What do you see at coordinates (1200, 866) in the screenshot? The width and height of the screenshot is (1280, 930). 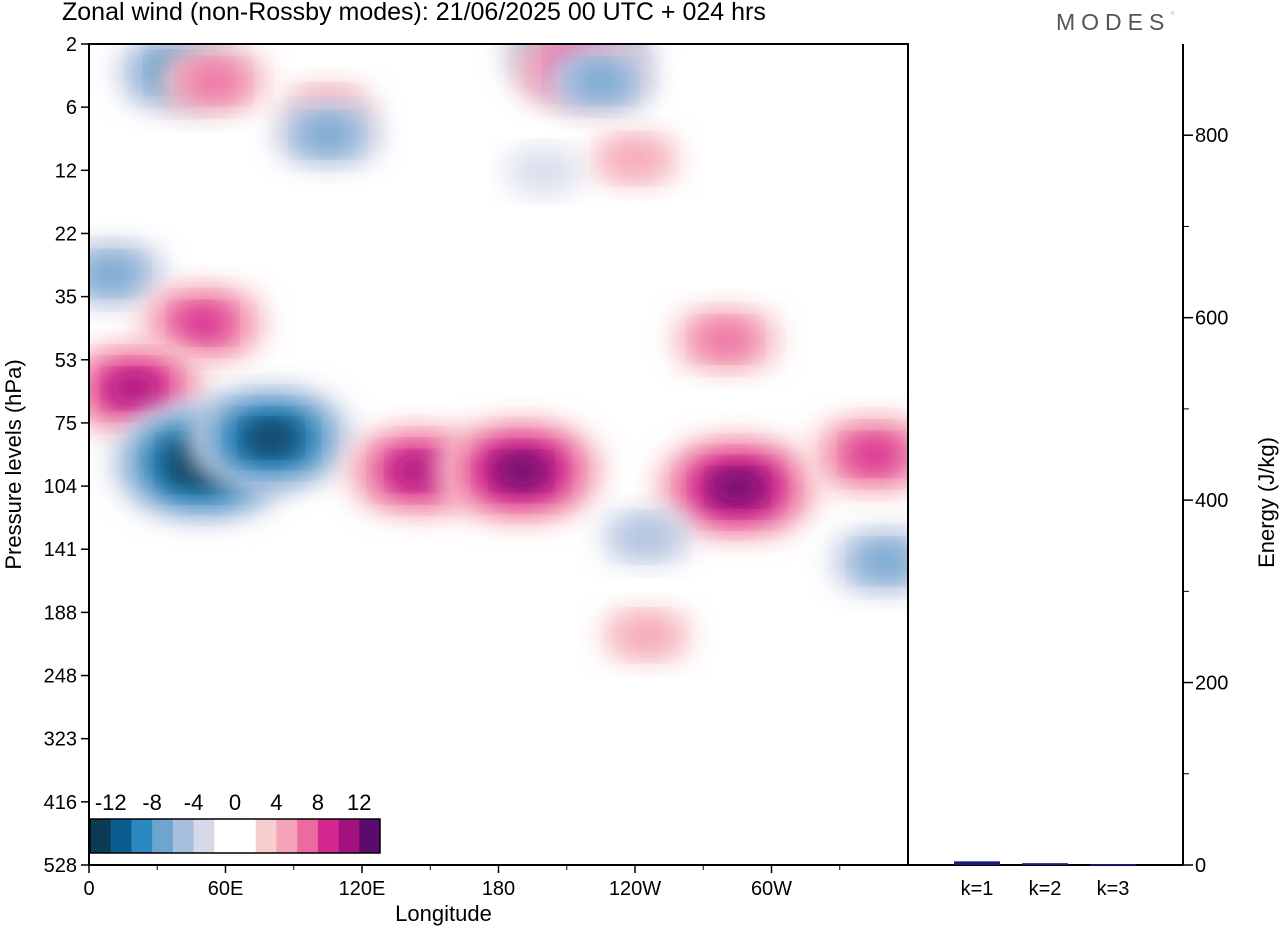 I see `energy-tick-label: 0` at bounding box center [1200, 866].